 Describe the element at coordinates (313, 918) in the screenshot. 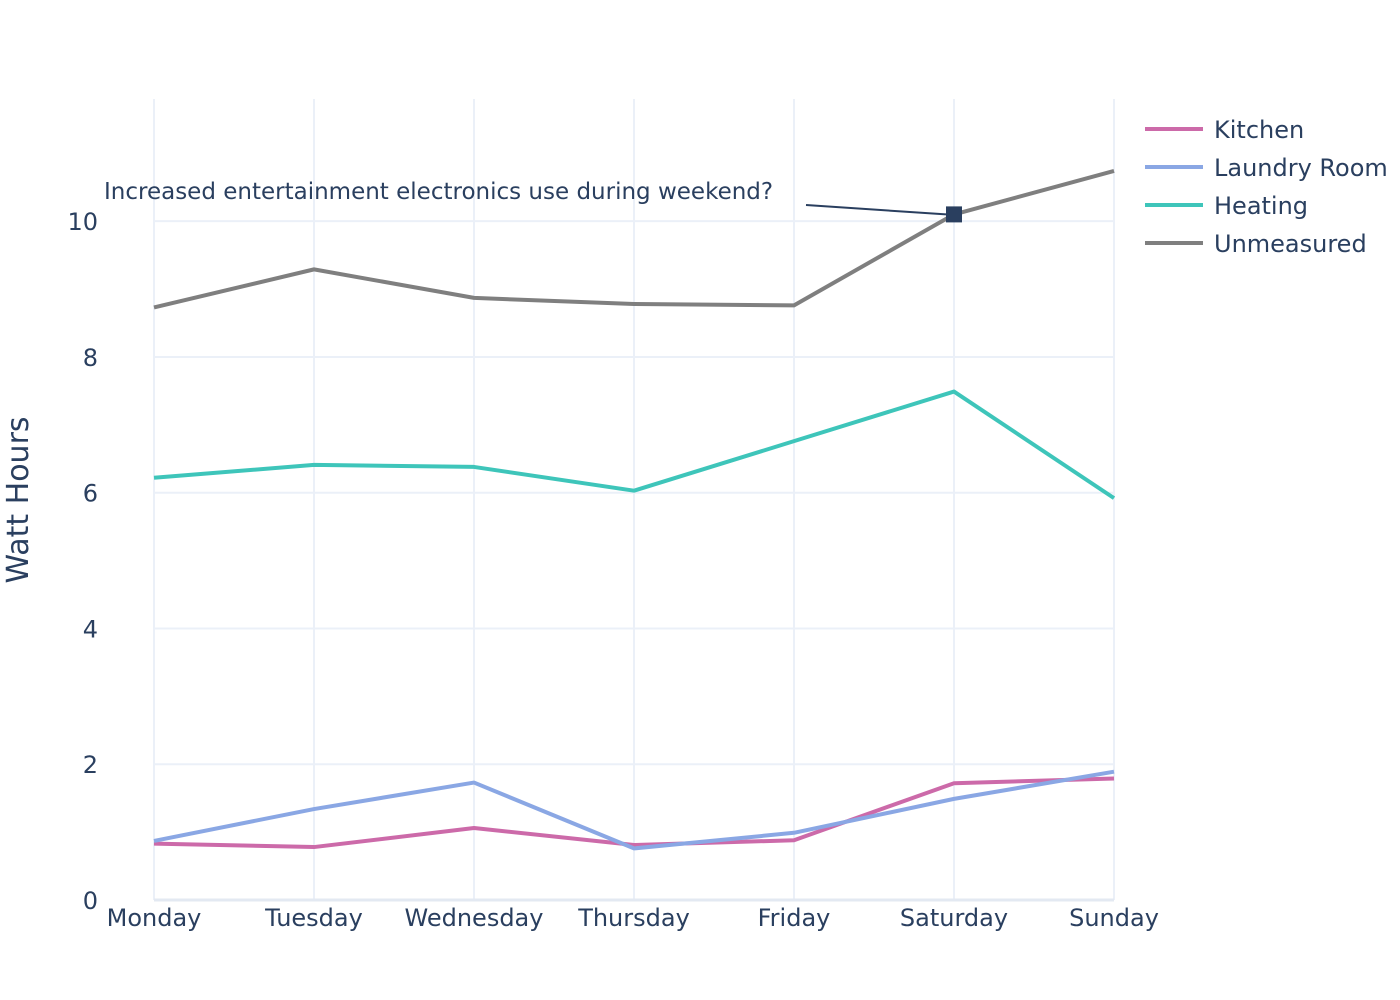

I see `x-tick-label: Tuesday` at that location.